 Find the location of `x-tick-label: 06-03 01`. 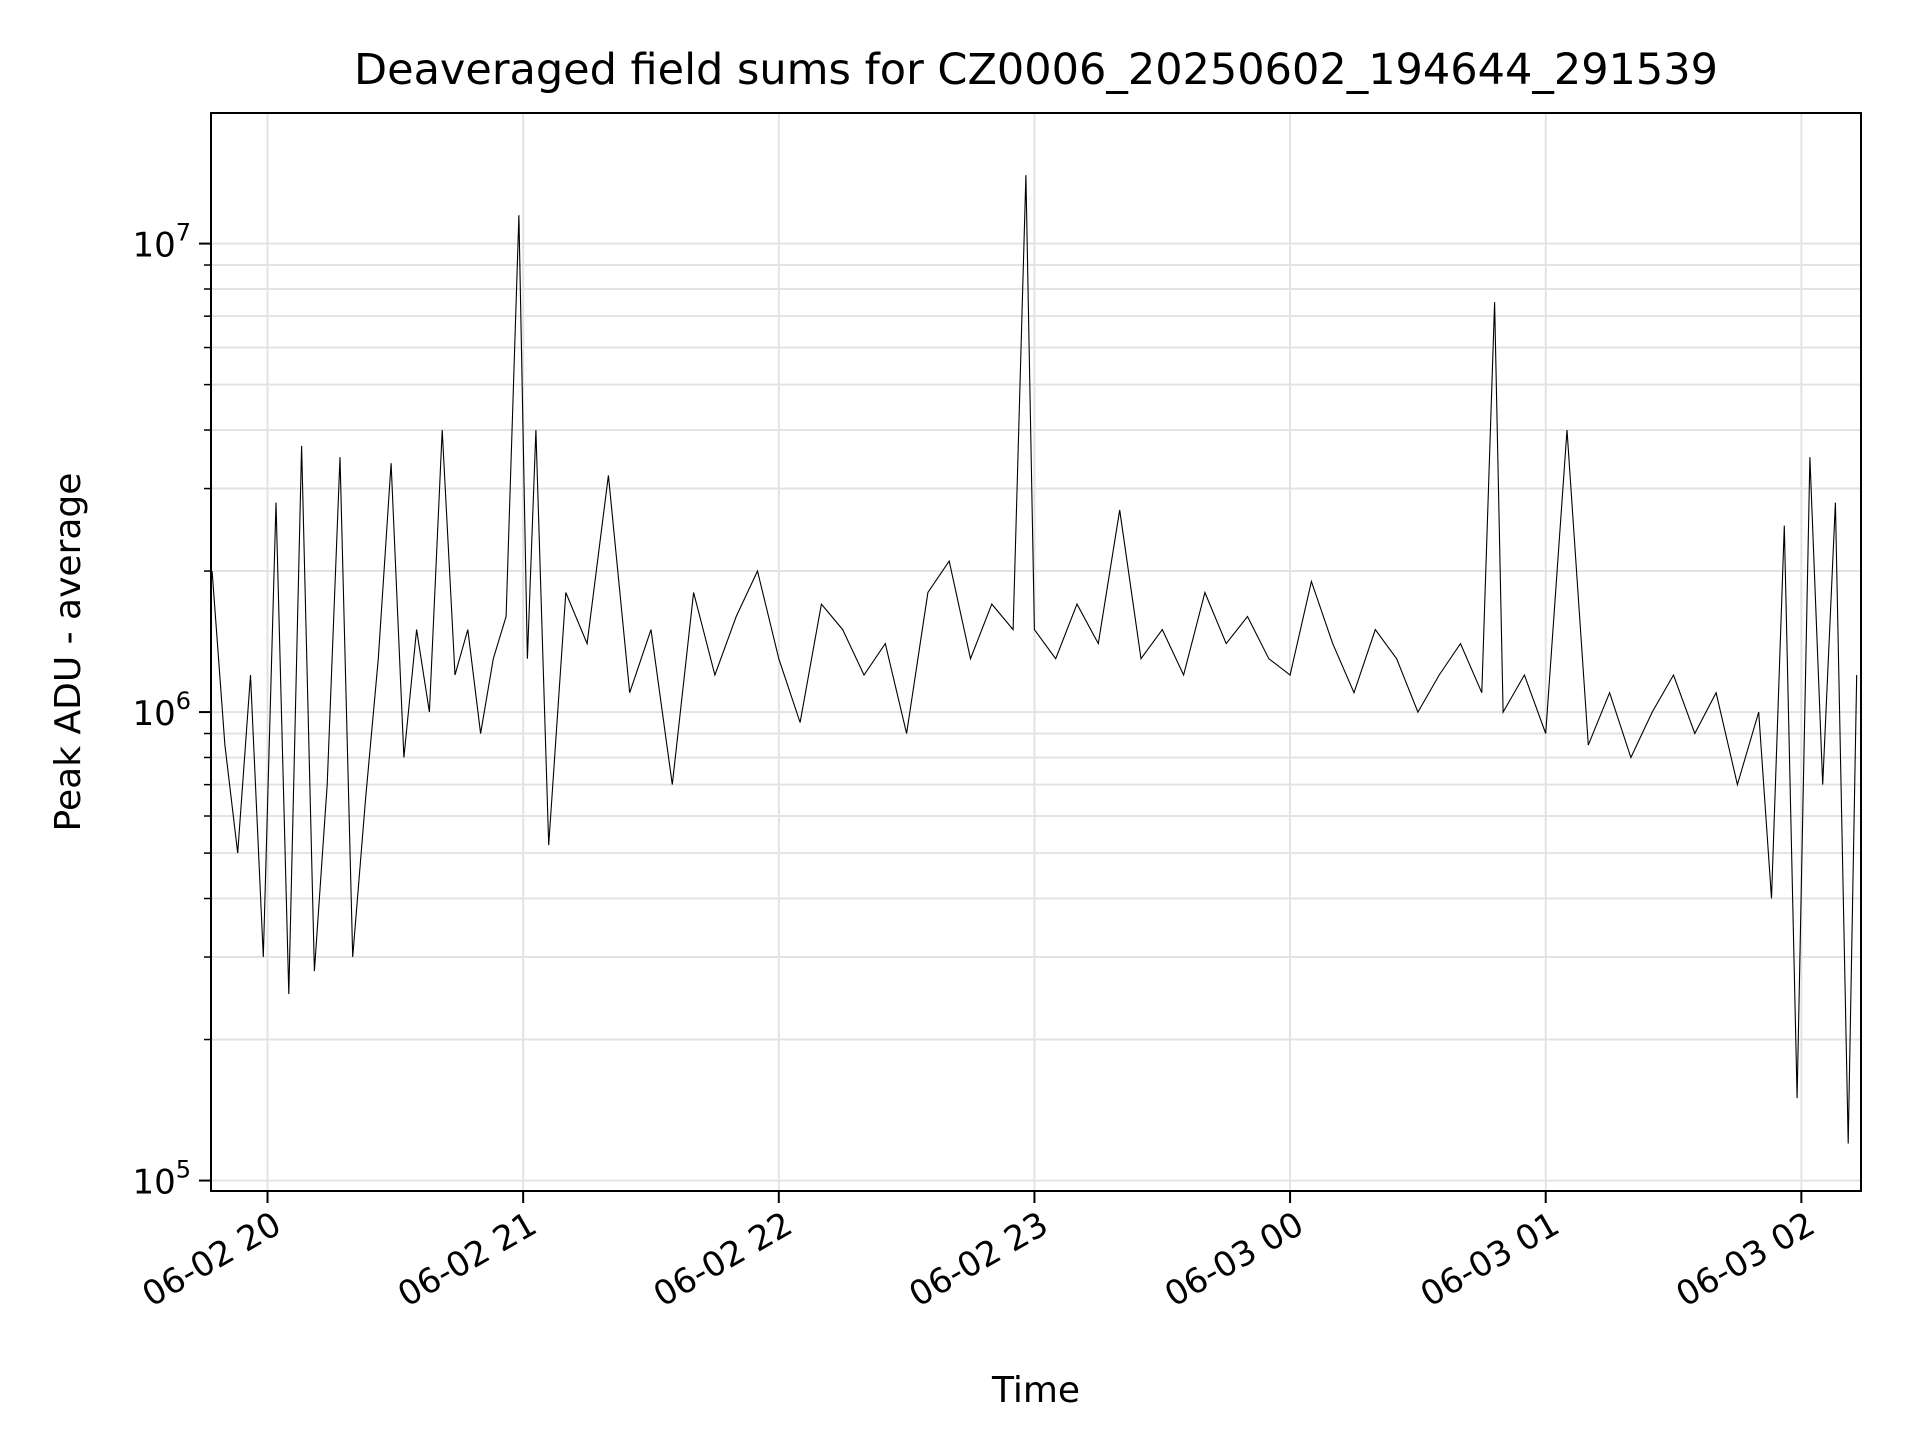

x-tick-label: 06-03 01 is located at coordinates (1490, 1259).